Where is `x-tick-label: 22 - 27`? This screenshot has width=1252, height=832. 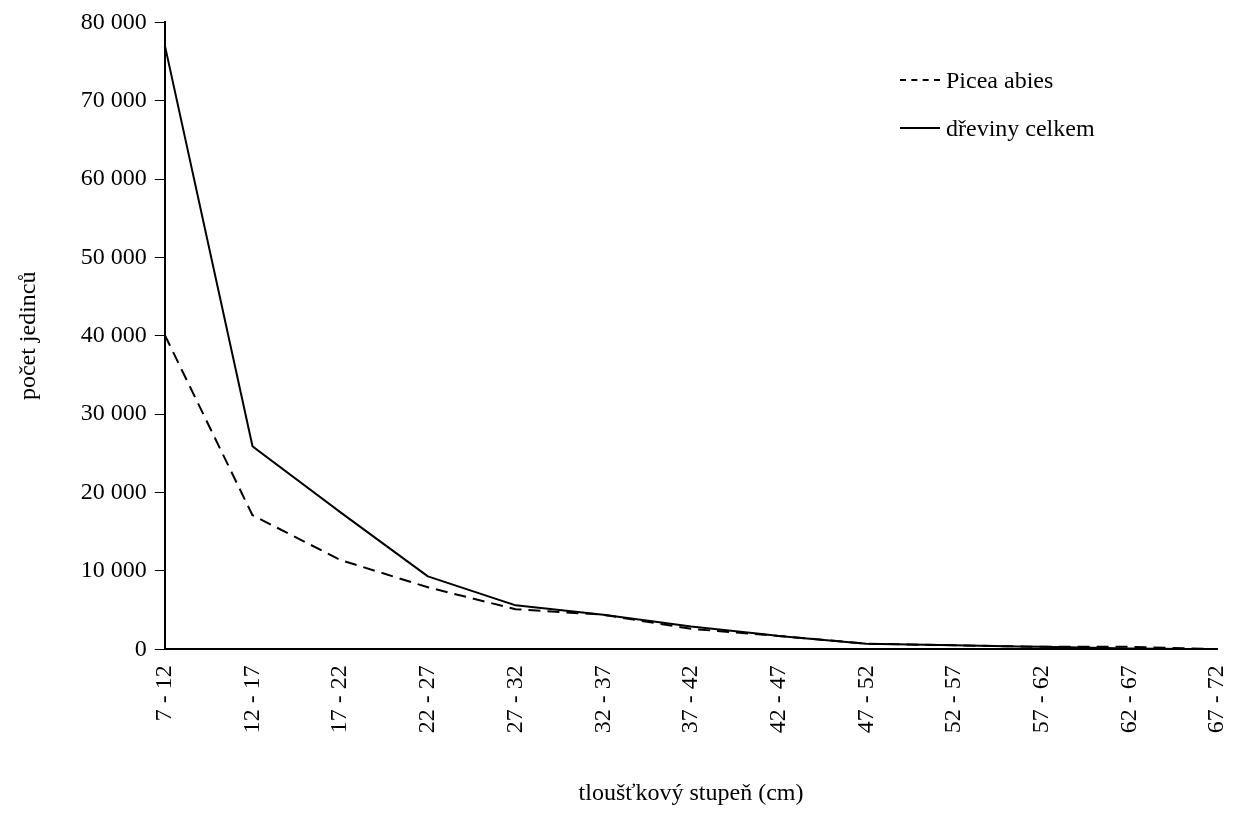
x-tick-label: 22 - 27 is located at coordinates (426, 699).